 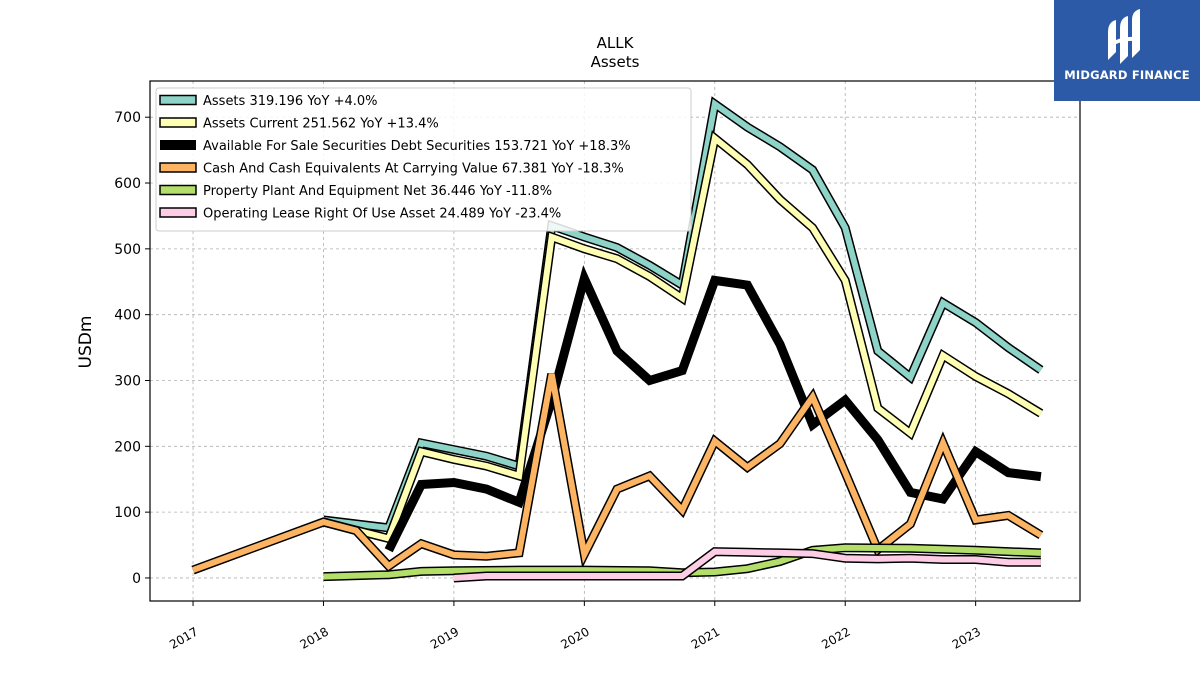 I want to click on legend-label: Assets Current 251.562 YoY +13.4%, so click(x=321, y=124).